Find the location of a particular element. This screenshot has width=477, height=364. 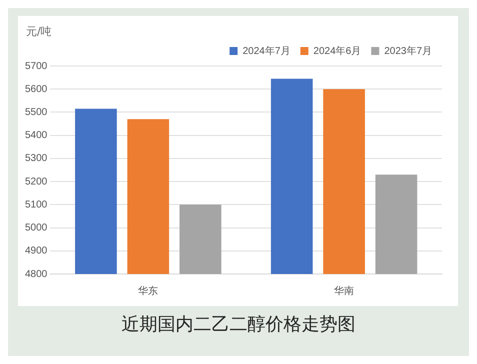

legend-label: 2024年6月 is located at coordinates (337, 50).